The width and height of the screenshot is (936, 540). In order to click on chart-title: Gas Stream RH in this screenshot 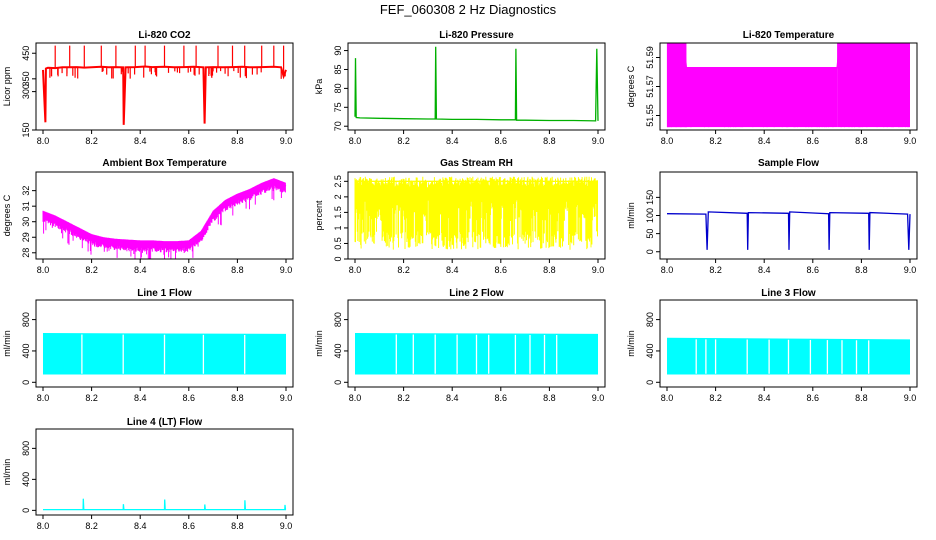, I will do `click(476, 163)`.